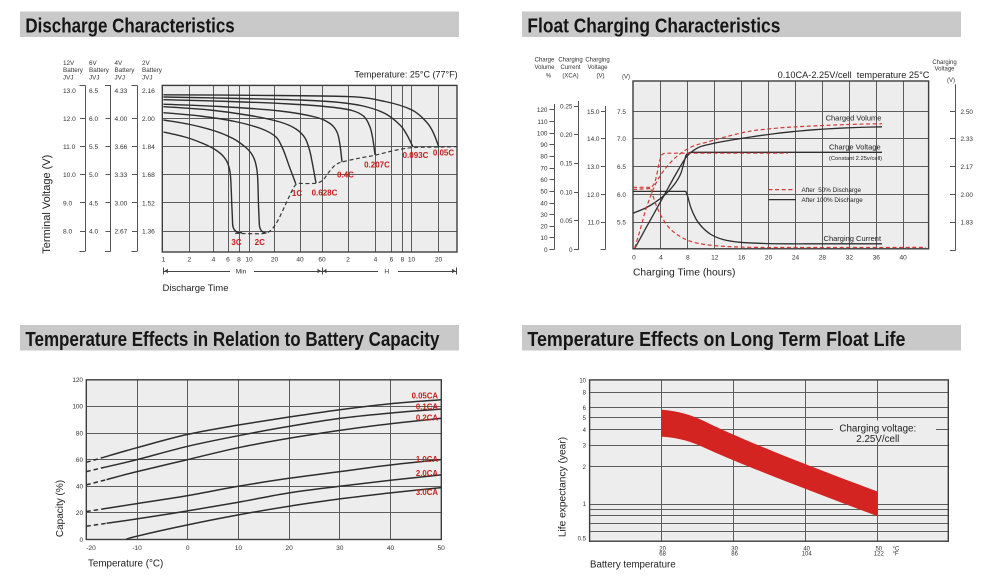  I want to click on svg-text: 3.33, so click(121, 175).